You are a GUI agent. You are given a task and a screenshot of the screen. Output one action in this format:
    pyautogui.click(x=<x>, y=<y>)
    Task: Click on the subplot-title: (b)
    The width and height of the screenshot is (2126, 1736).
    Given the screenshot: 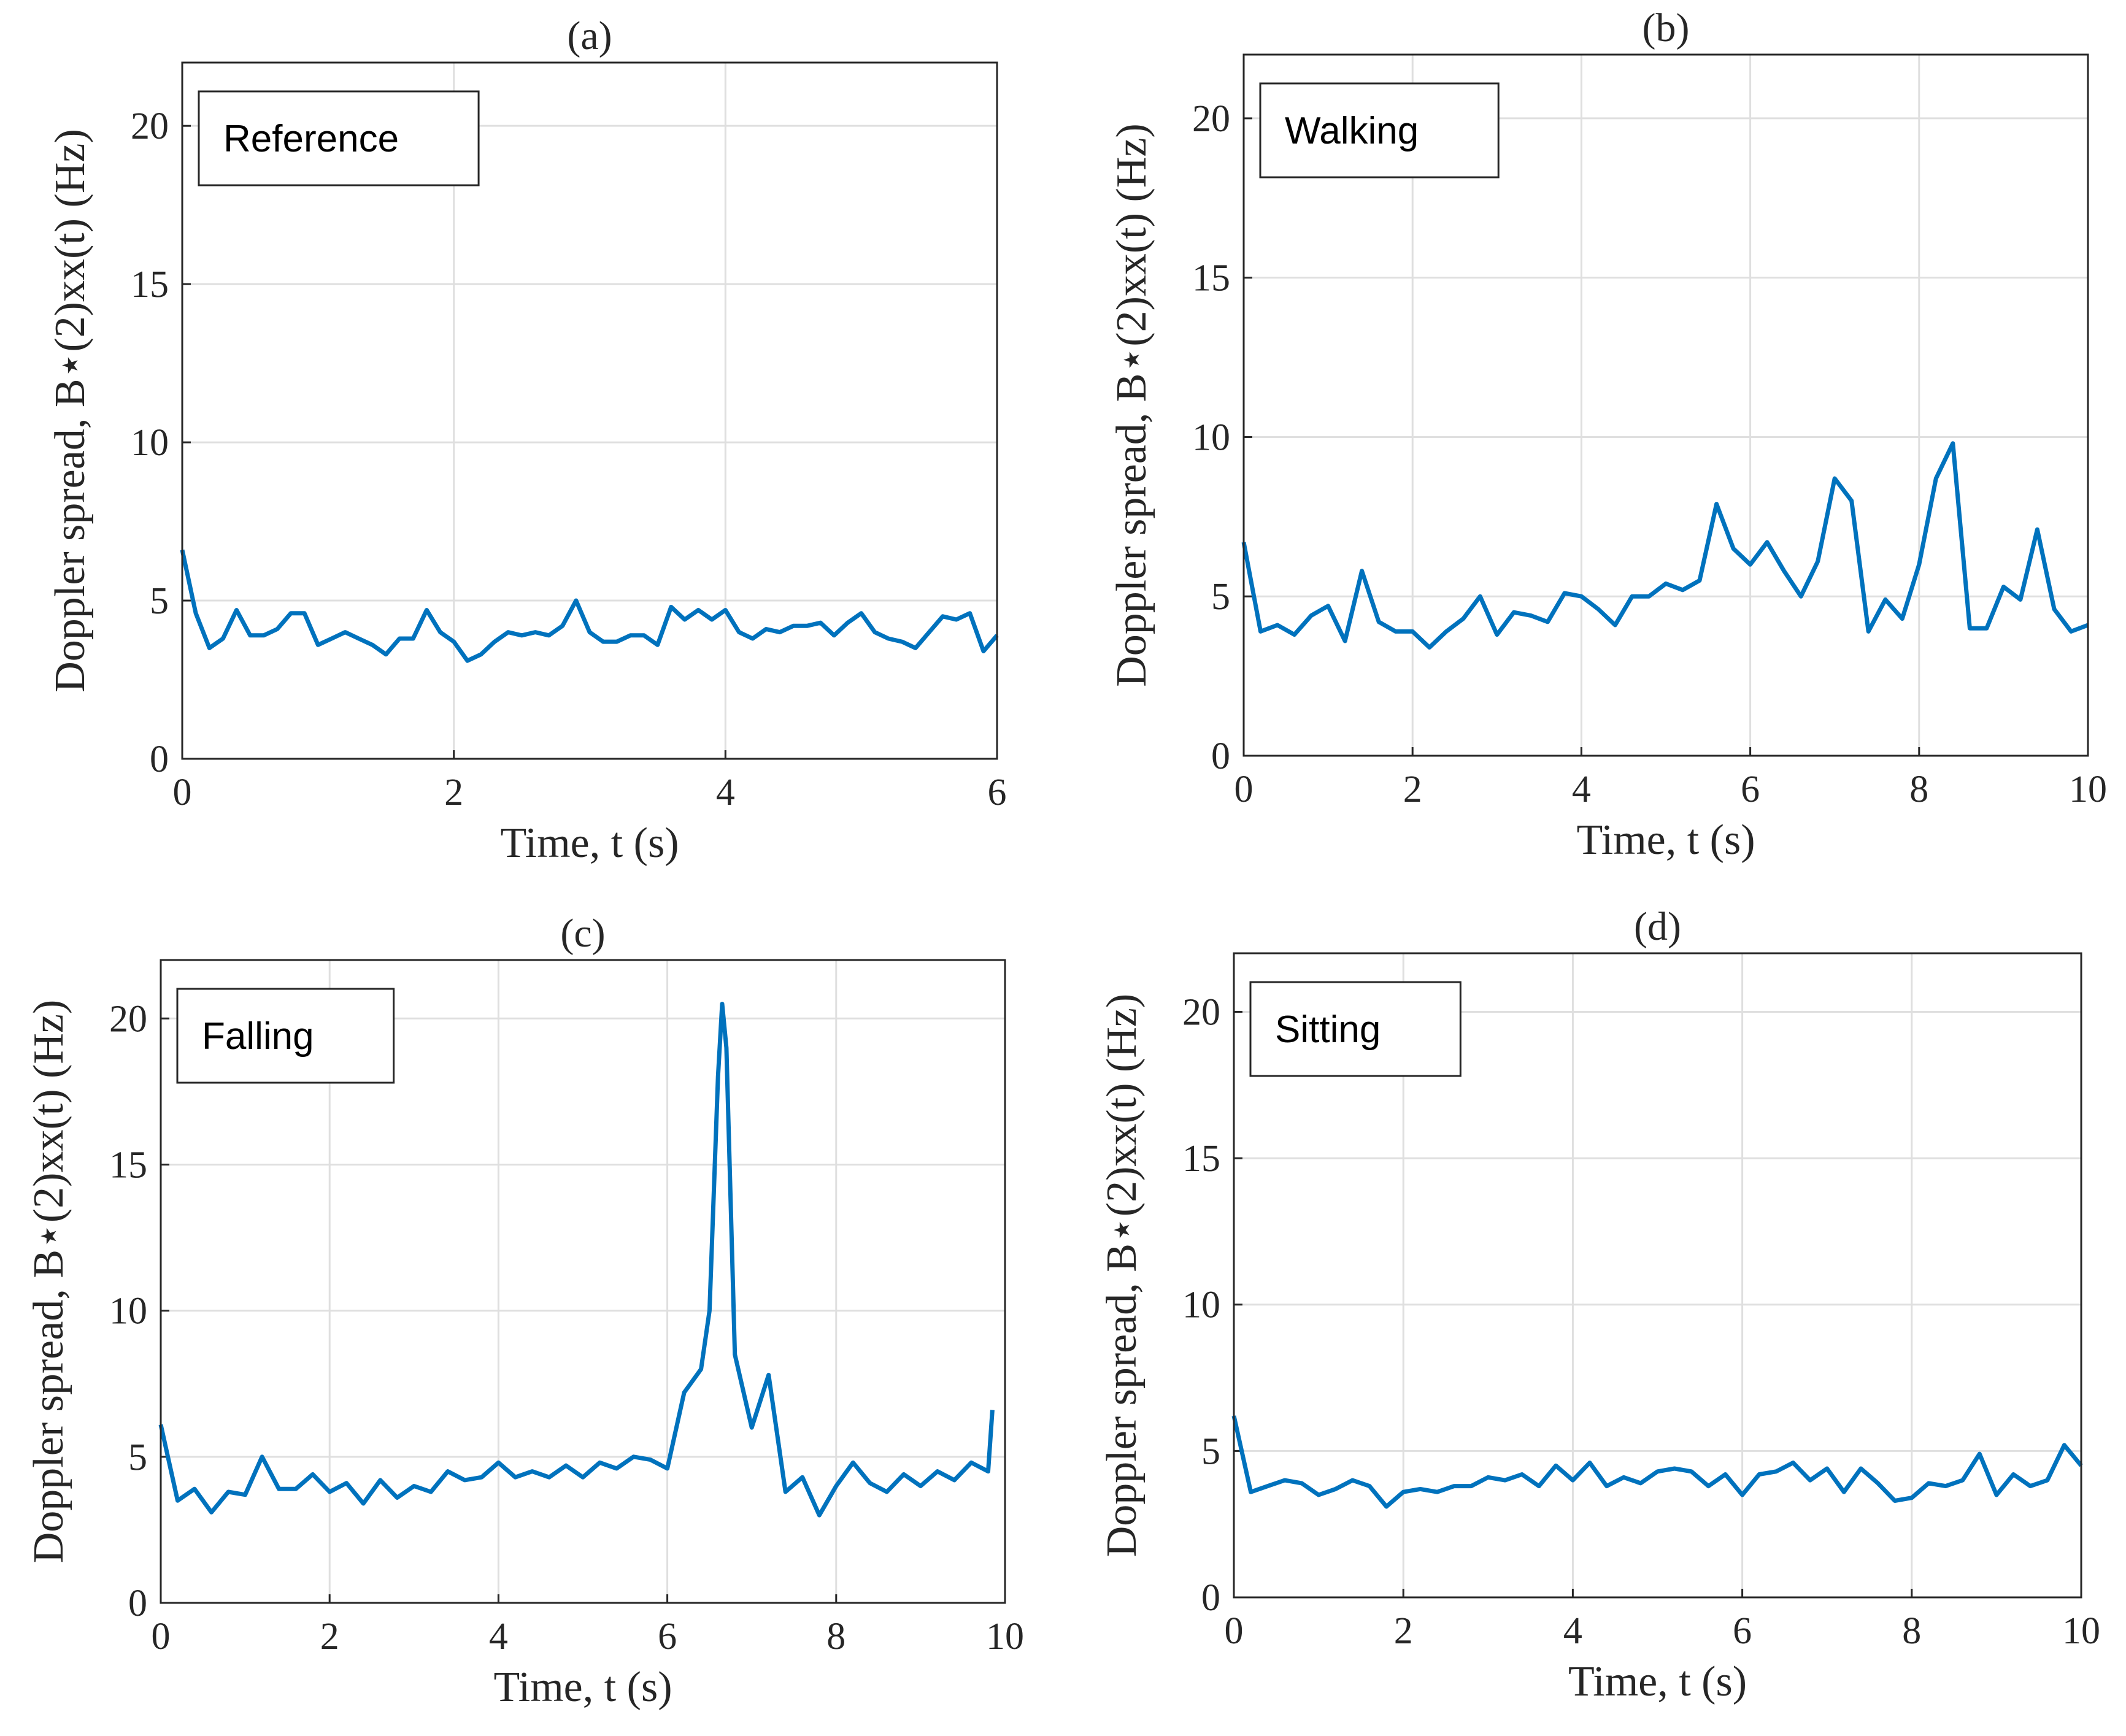 What is the action you would take?
    pyautogui.click(x=1666, y=28)
    